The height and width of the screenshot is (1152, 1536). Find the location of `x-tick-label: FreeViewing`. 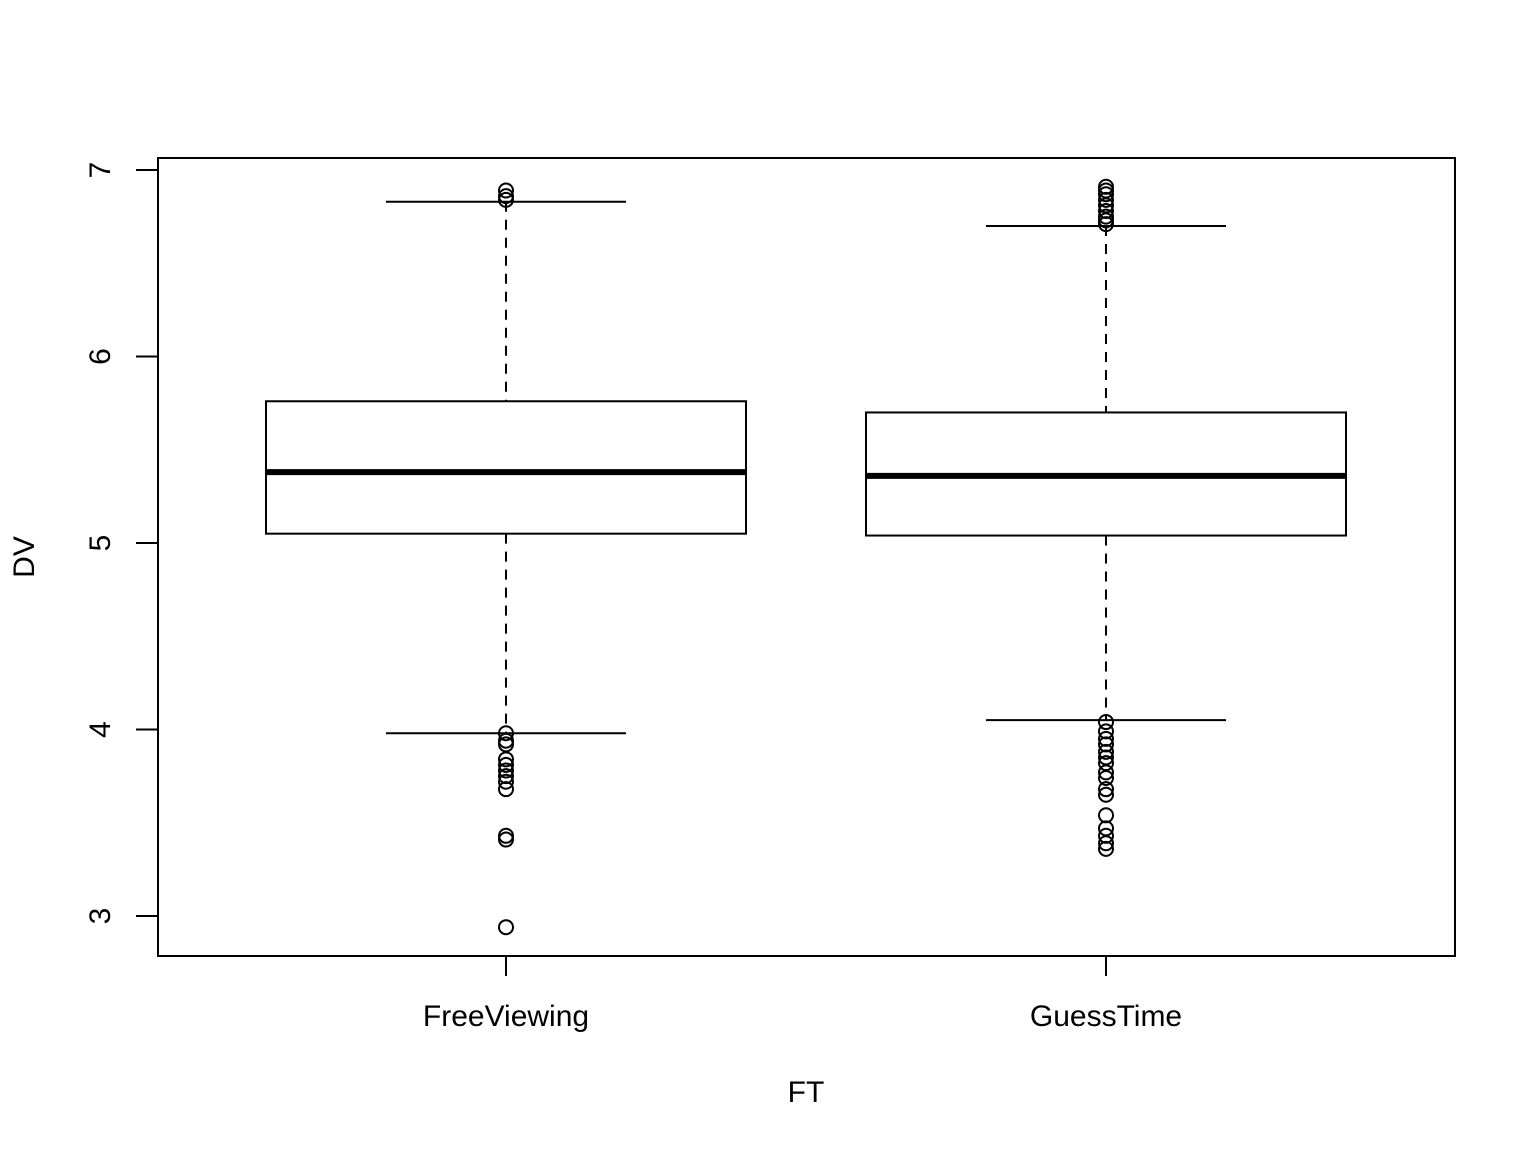

x-tick-label: FreeViewing is located at coordinates (506, 1016).